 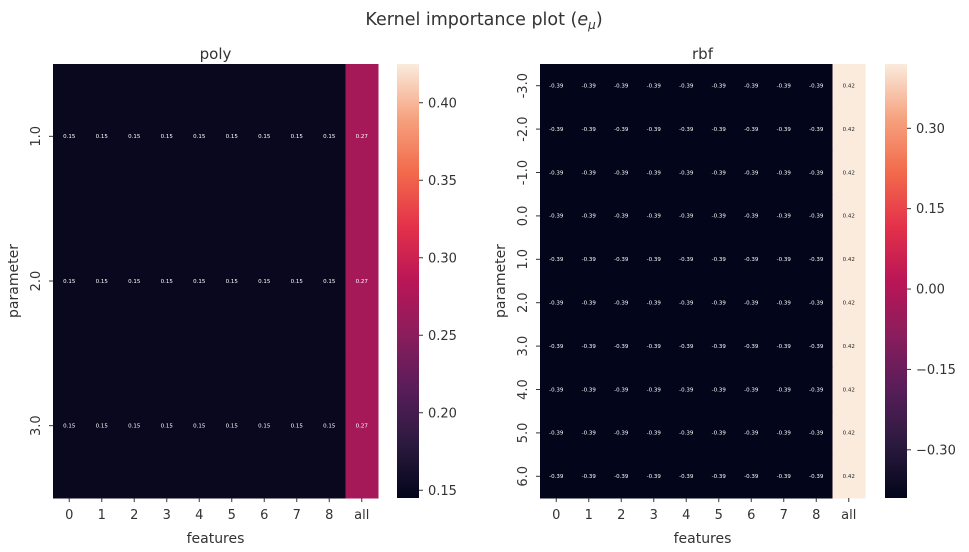 What do you see at coordinates (102, 515) in the screenshot?
I see `x-tick-label: 1` at bounding box center [102, 515].